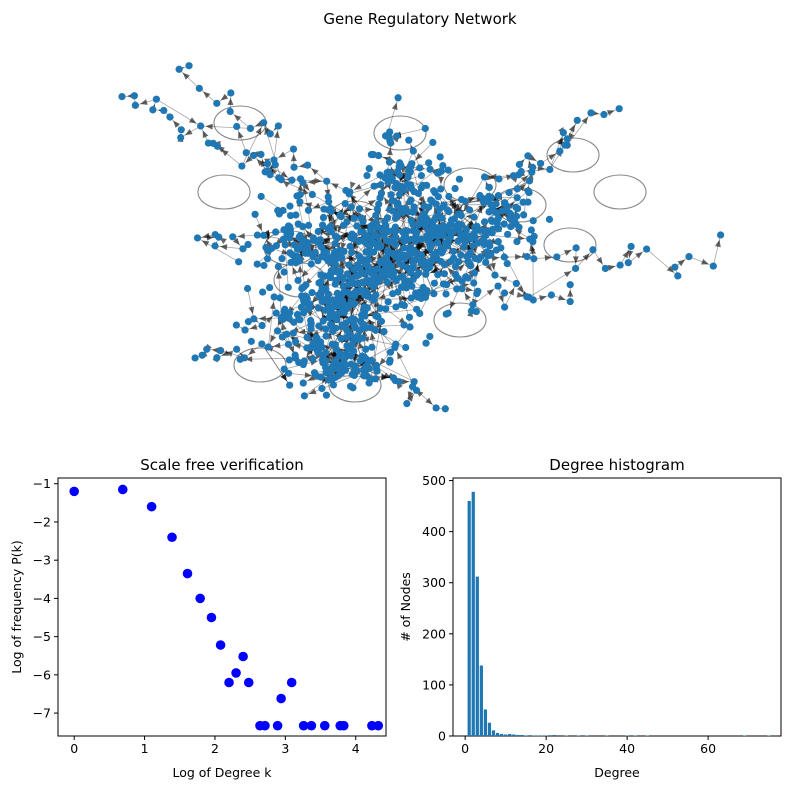 This screenshot has height=789, width=789. Describe the element at coordinates (222, 465) in the screenshot. I see `scatter-title: Scale free verification` at that location.